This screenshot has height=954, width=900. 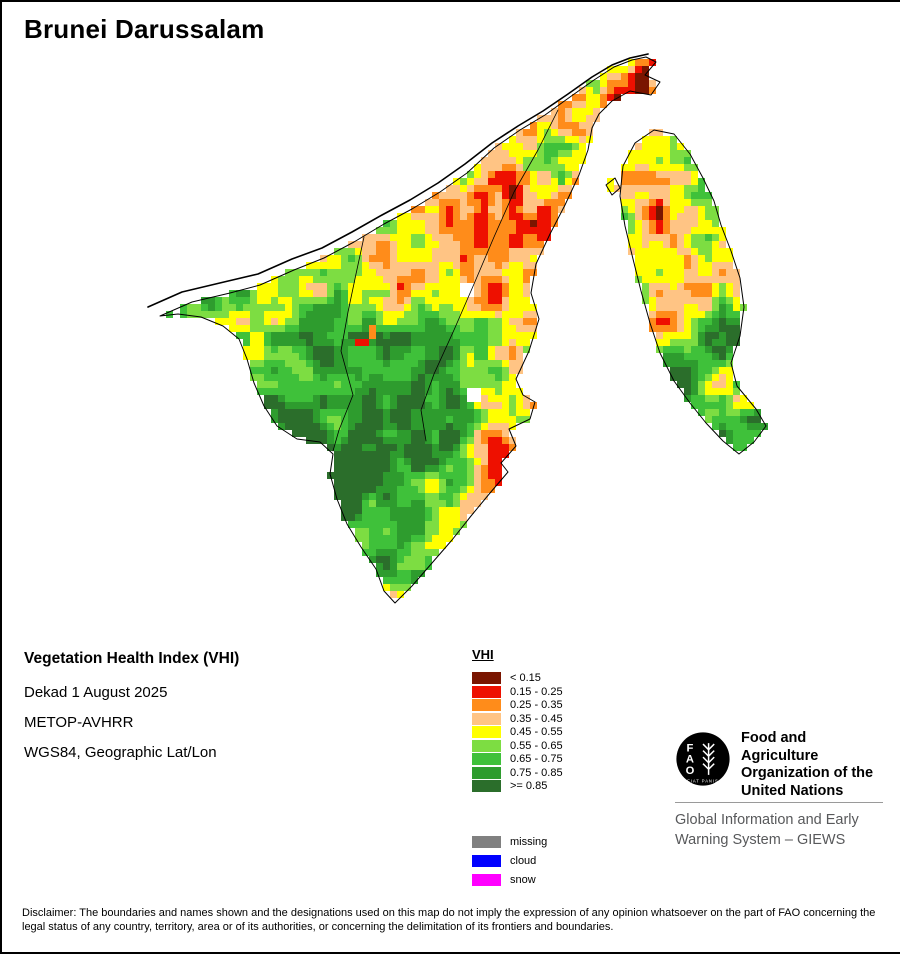 What do you see at coordinates (708, 759) in the screenshot?
I see `fao-wheat-glyph` at bounding box center [708, 759].